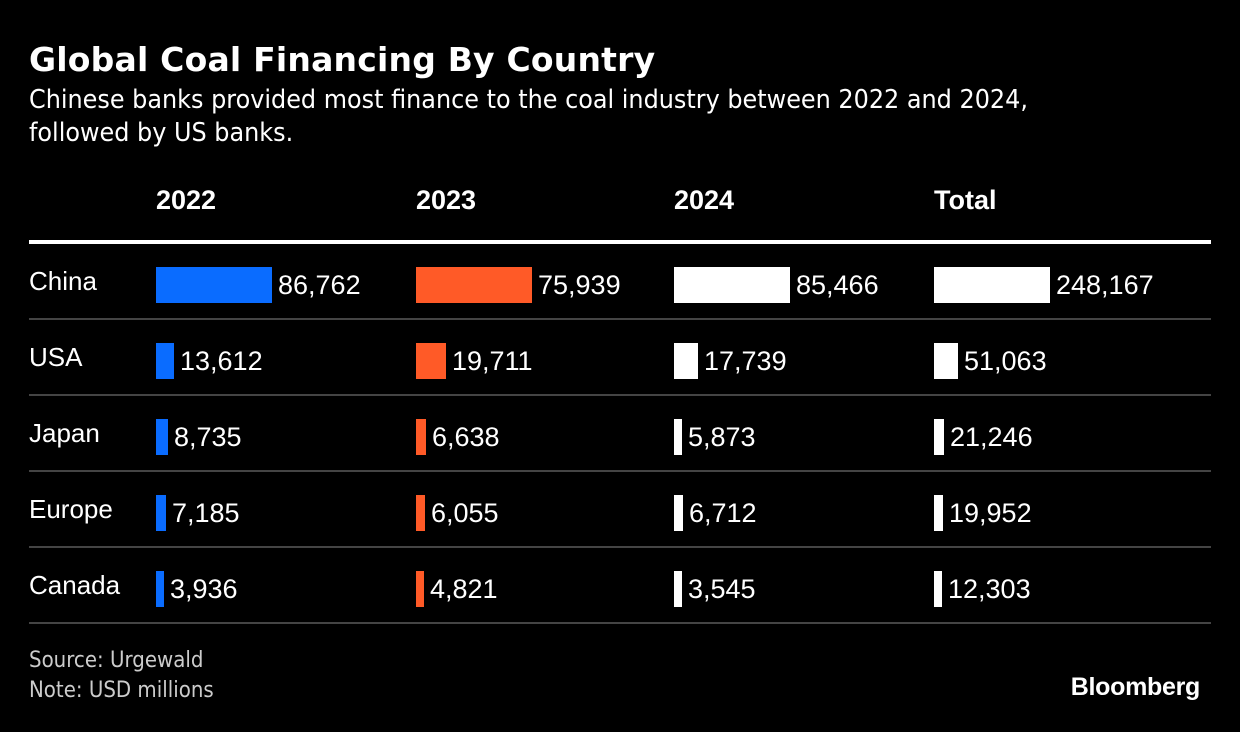 The image size is (1240, 732). I want to click on cell-total: 12,303, so click(982, 589).